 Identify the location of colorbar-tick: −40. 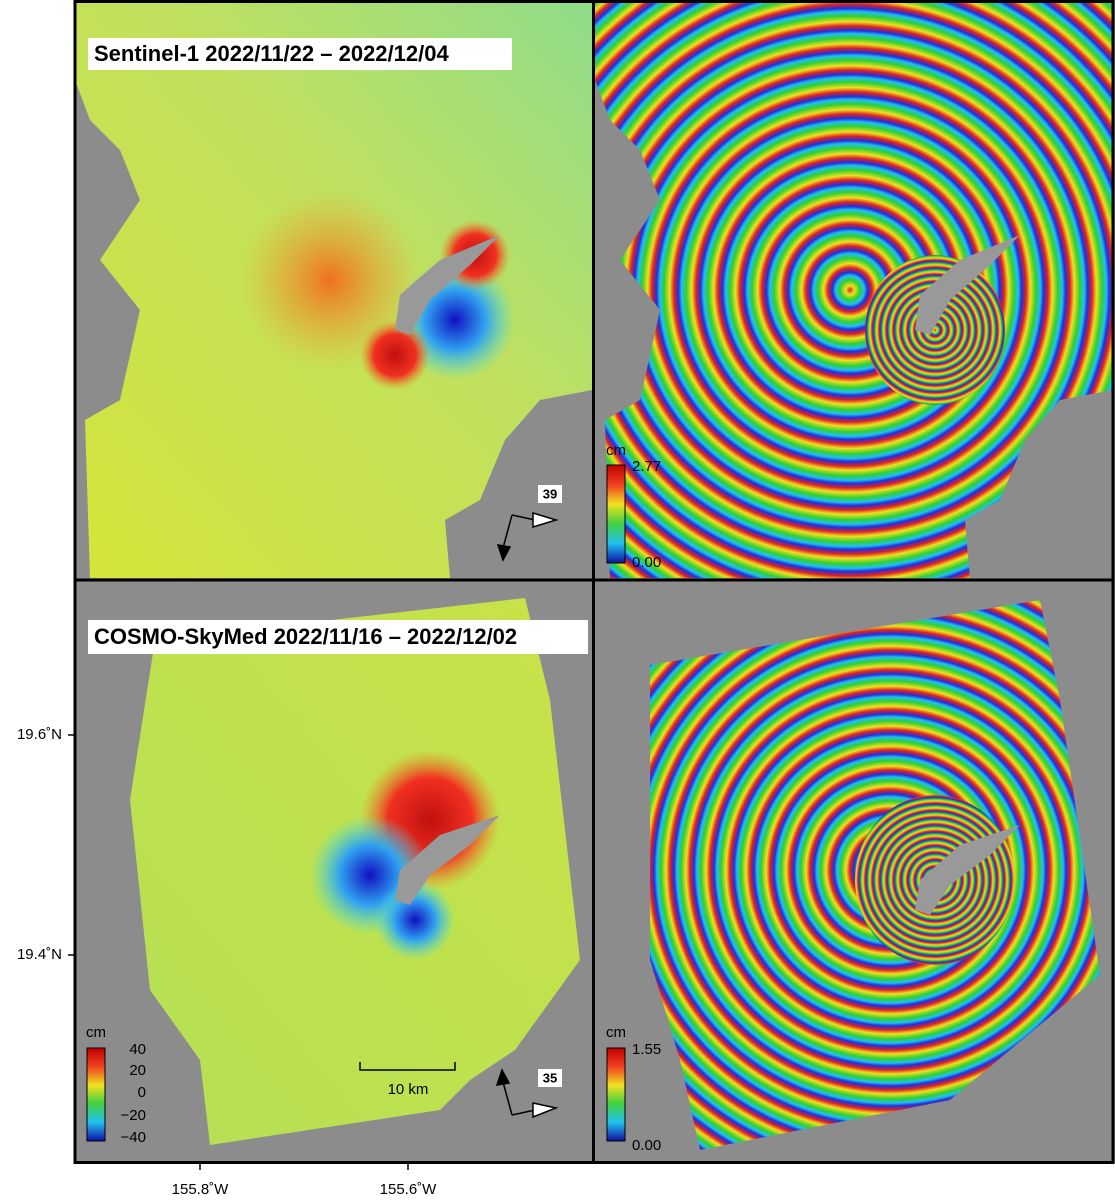
(133, 1137).